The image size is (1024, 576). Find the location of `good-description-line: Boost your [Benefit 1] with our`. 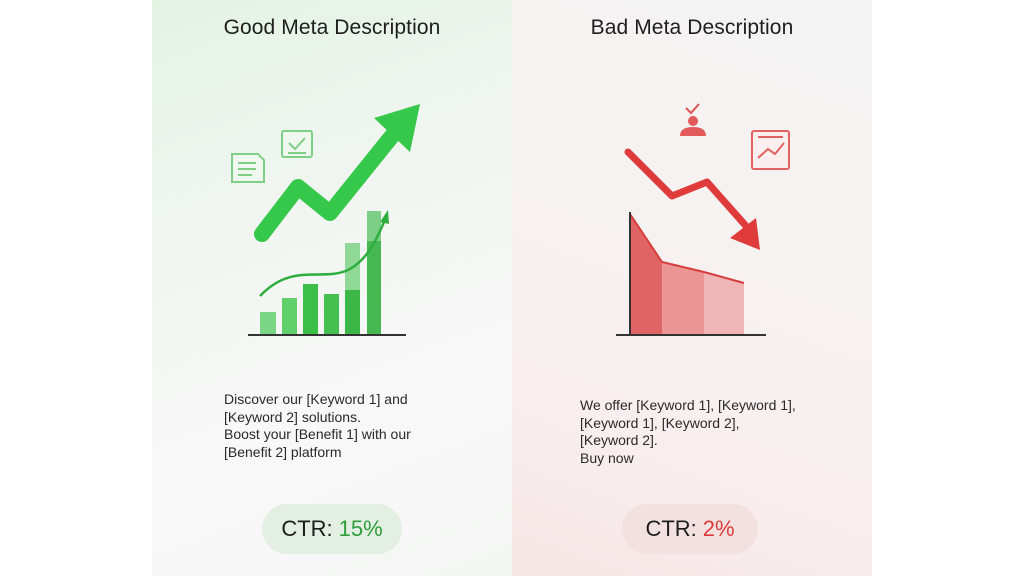

good-description-line: Boost your [Benefit 1] with our is located at coordinates (317, 434).